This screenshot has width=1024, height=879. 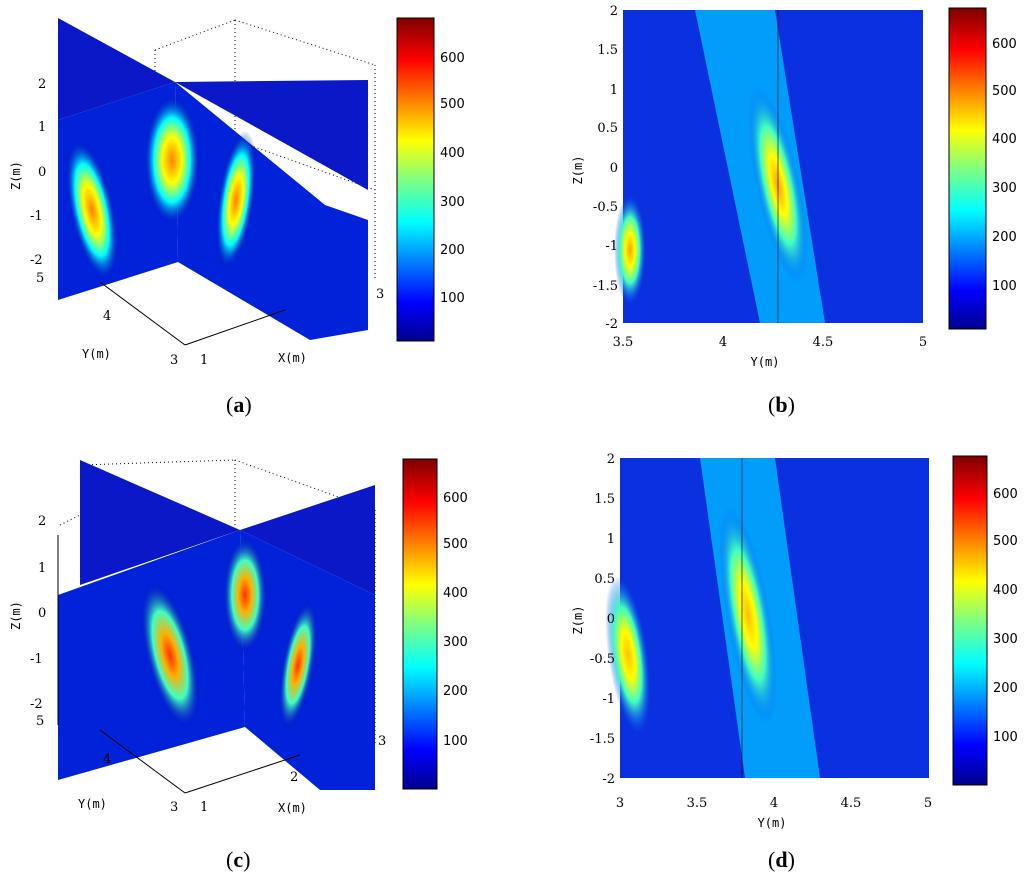 I want to click on caption-a: (a), so click(x=239, y=404).